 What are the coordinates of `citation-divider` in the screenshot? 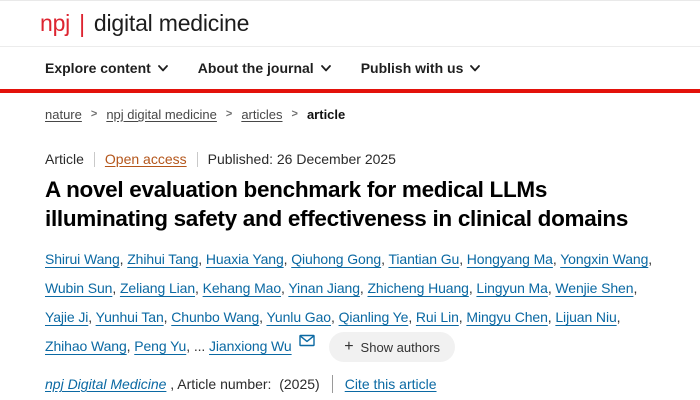 It's located at (332, 384).